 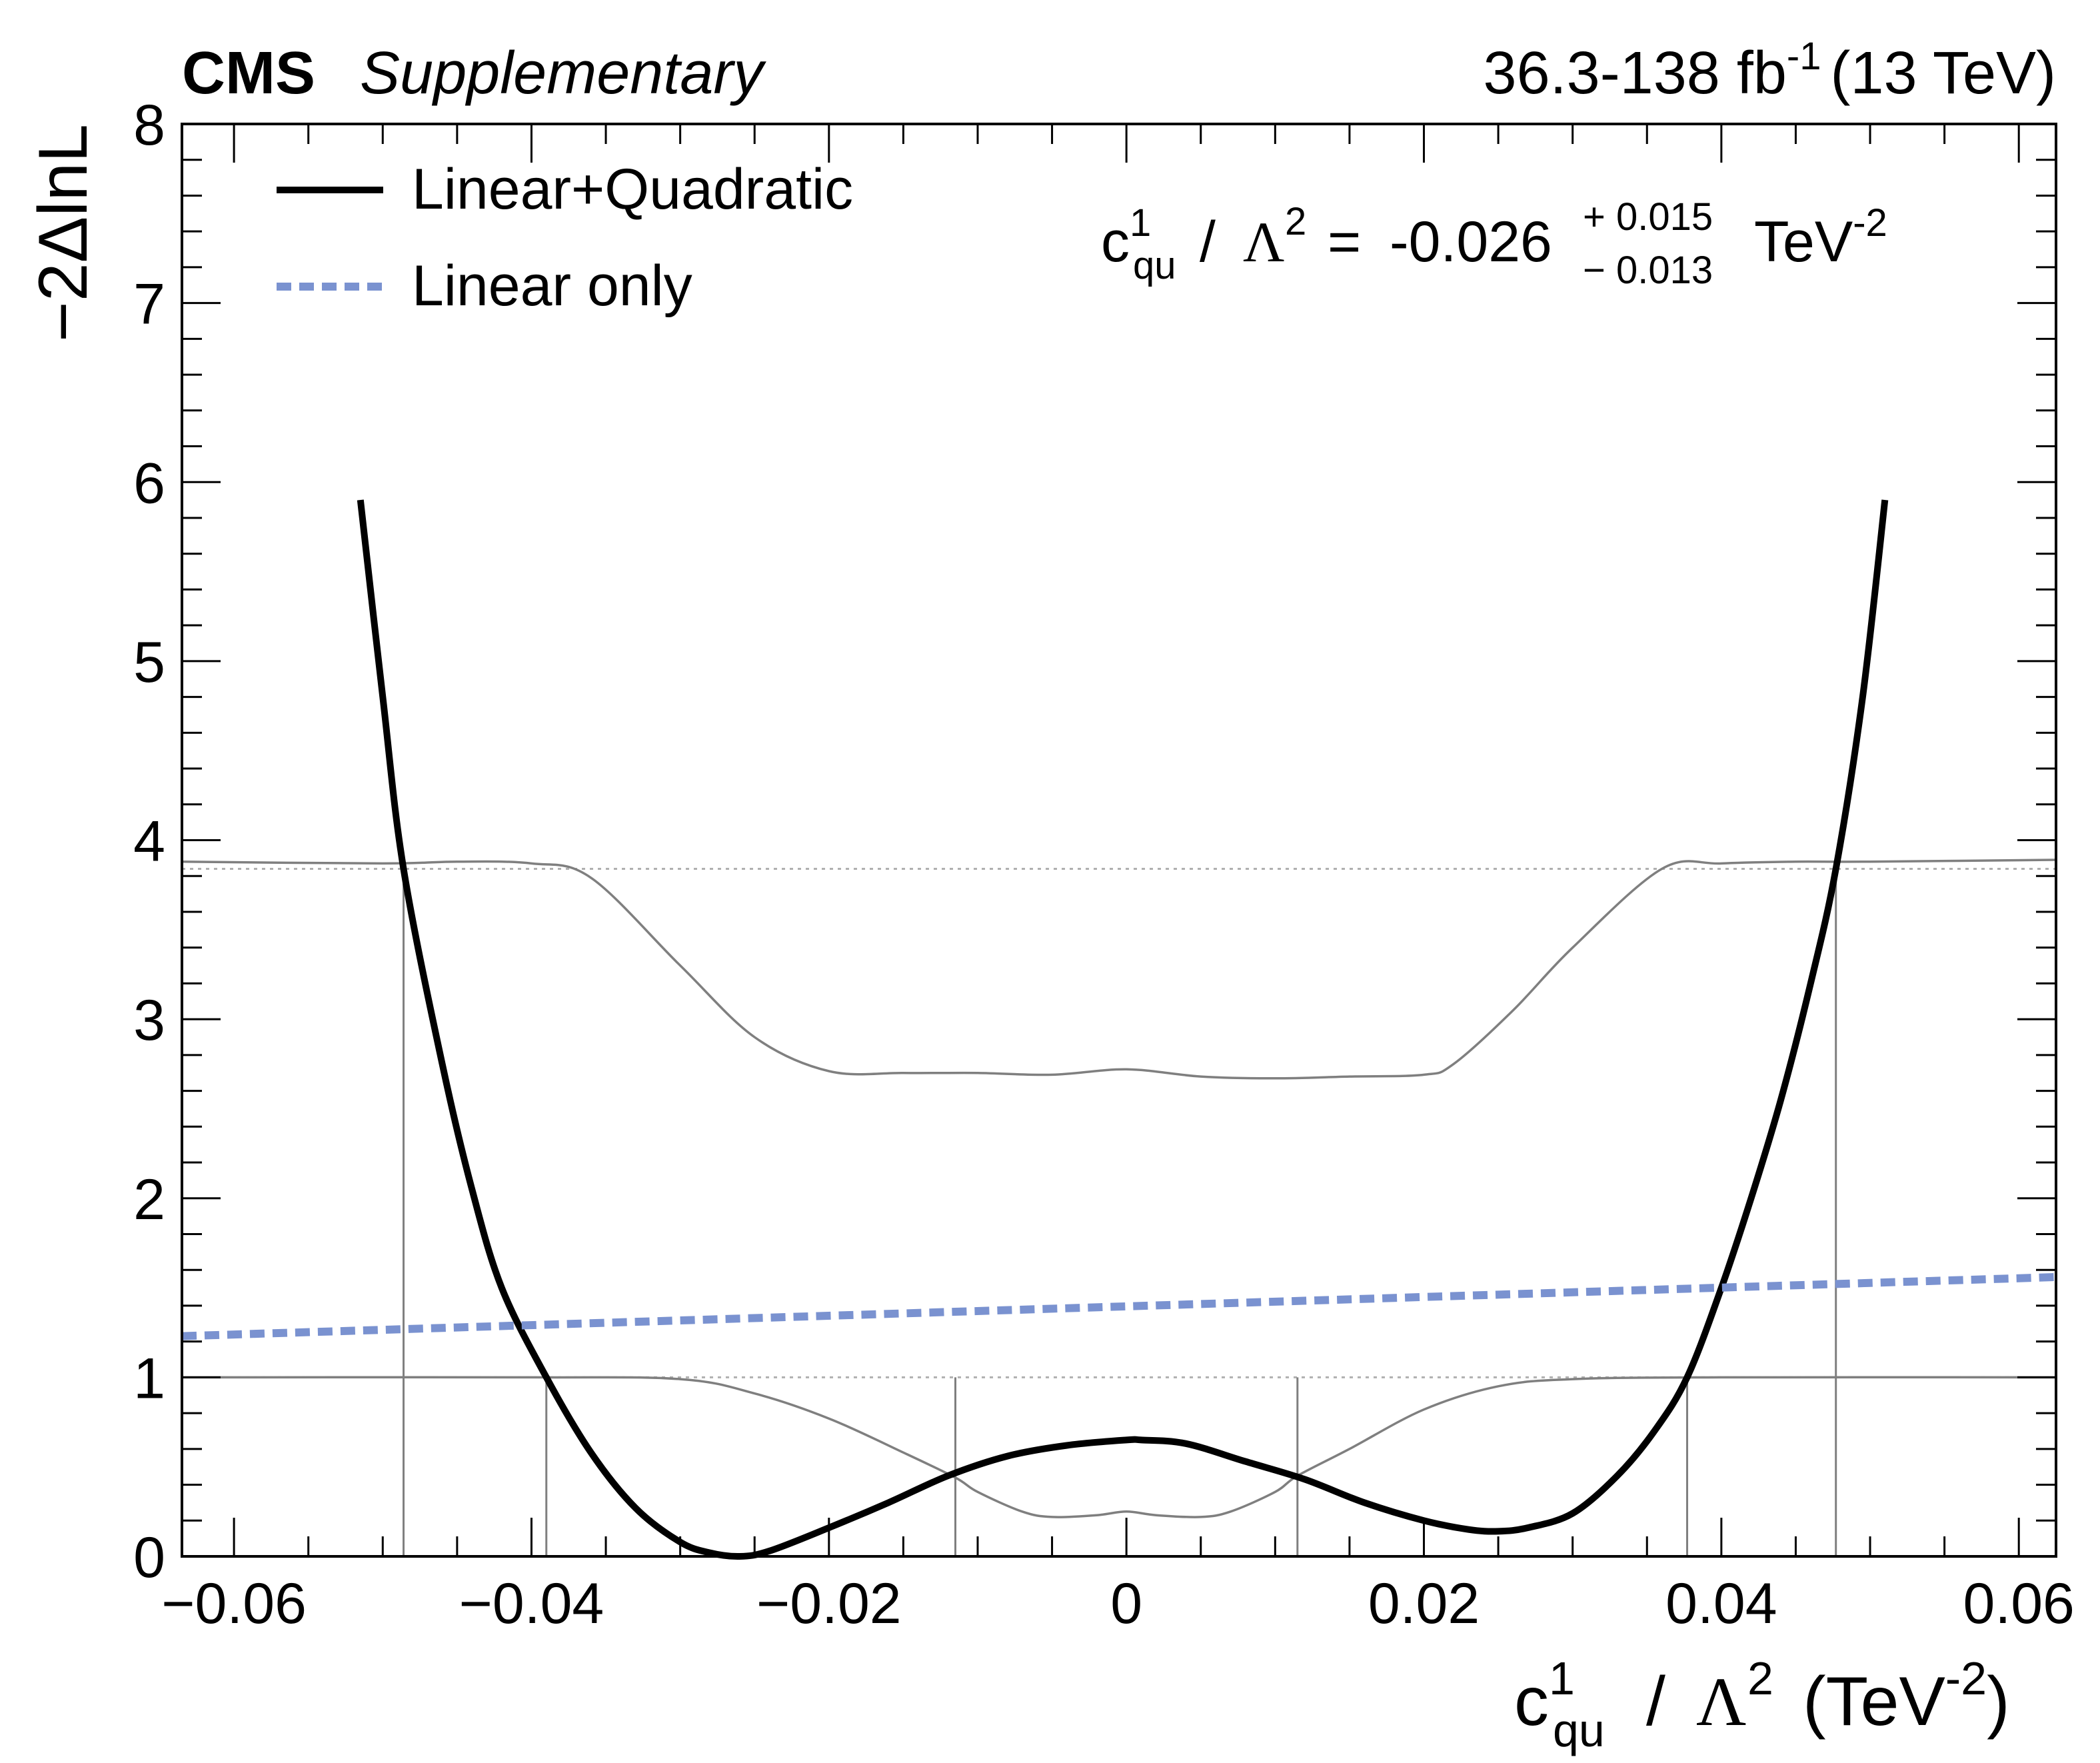 What do you see at coordinates (149, 1378) in the screenshot?
I see `y-tick-label: 1` at bounding box center [149, 1378].